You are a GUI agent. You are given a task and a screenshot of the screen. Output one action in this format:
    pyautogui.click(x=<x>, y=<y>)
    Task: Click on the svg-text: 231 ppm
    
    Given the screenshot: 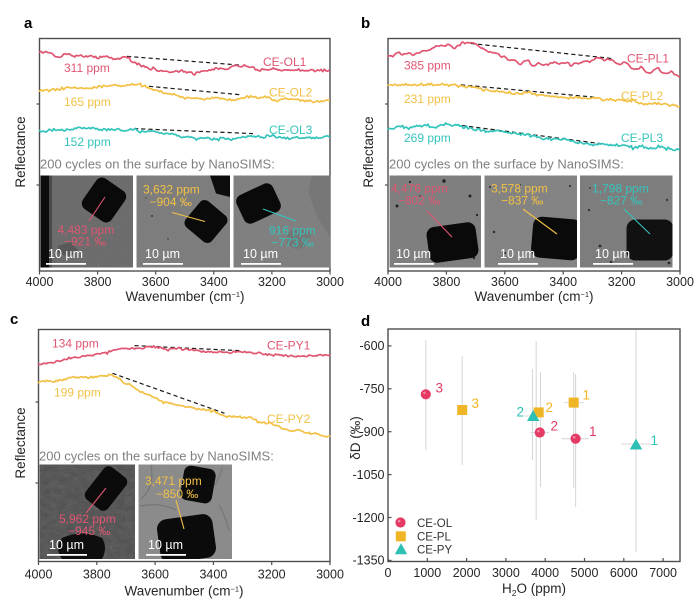 What is the action you would take?
    pyautogui.click(x=427, y=99)
    